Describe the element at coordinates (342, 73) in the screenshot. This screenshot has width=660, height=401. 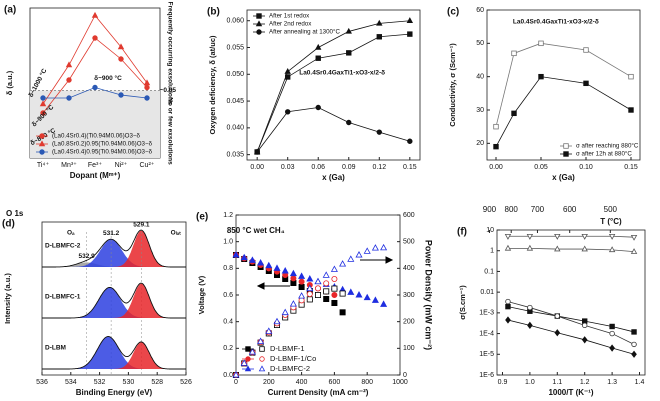
I see `annotation: La0.4Sr0.4GaxTi1-xO3-x/2-δ` at that location.